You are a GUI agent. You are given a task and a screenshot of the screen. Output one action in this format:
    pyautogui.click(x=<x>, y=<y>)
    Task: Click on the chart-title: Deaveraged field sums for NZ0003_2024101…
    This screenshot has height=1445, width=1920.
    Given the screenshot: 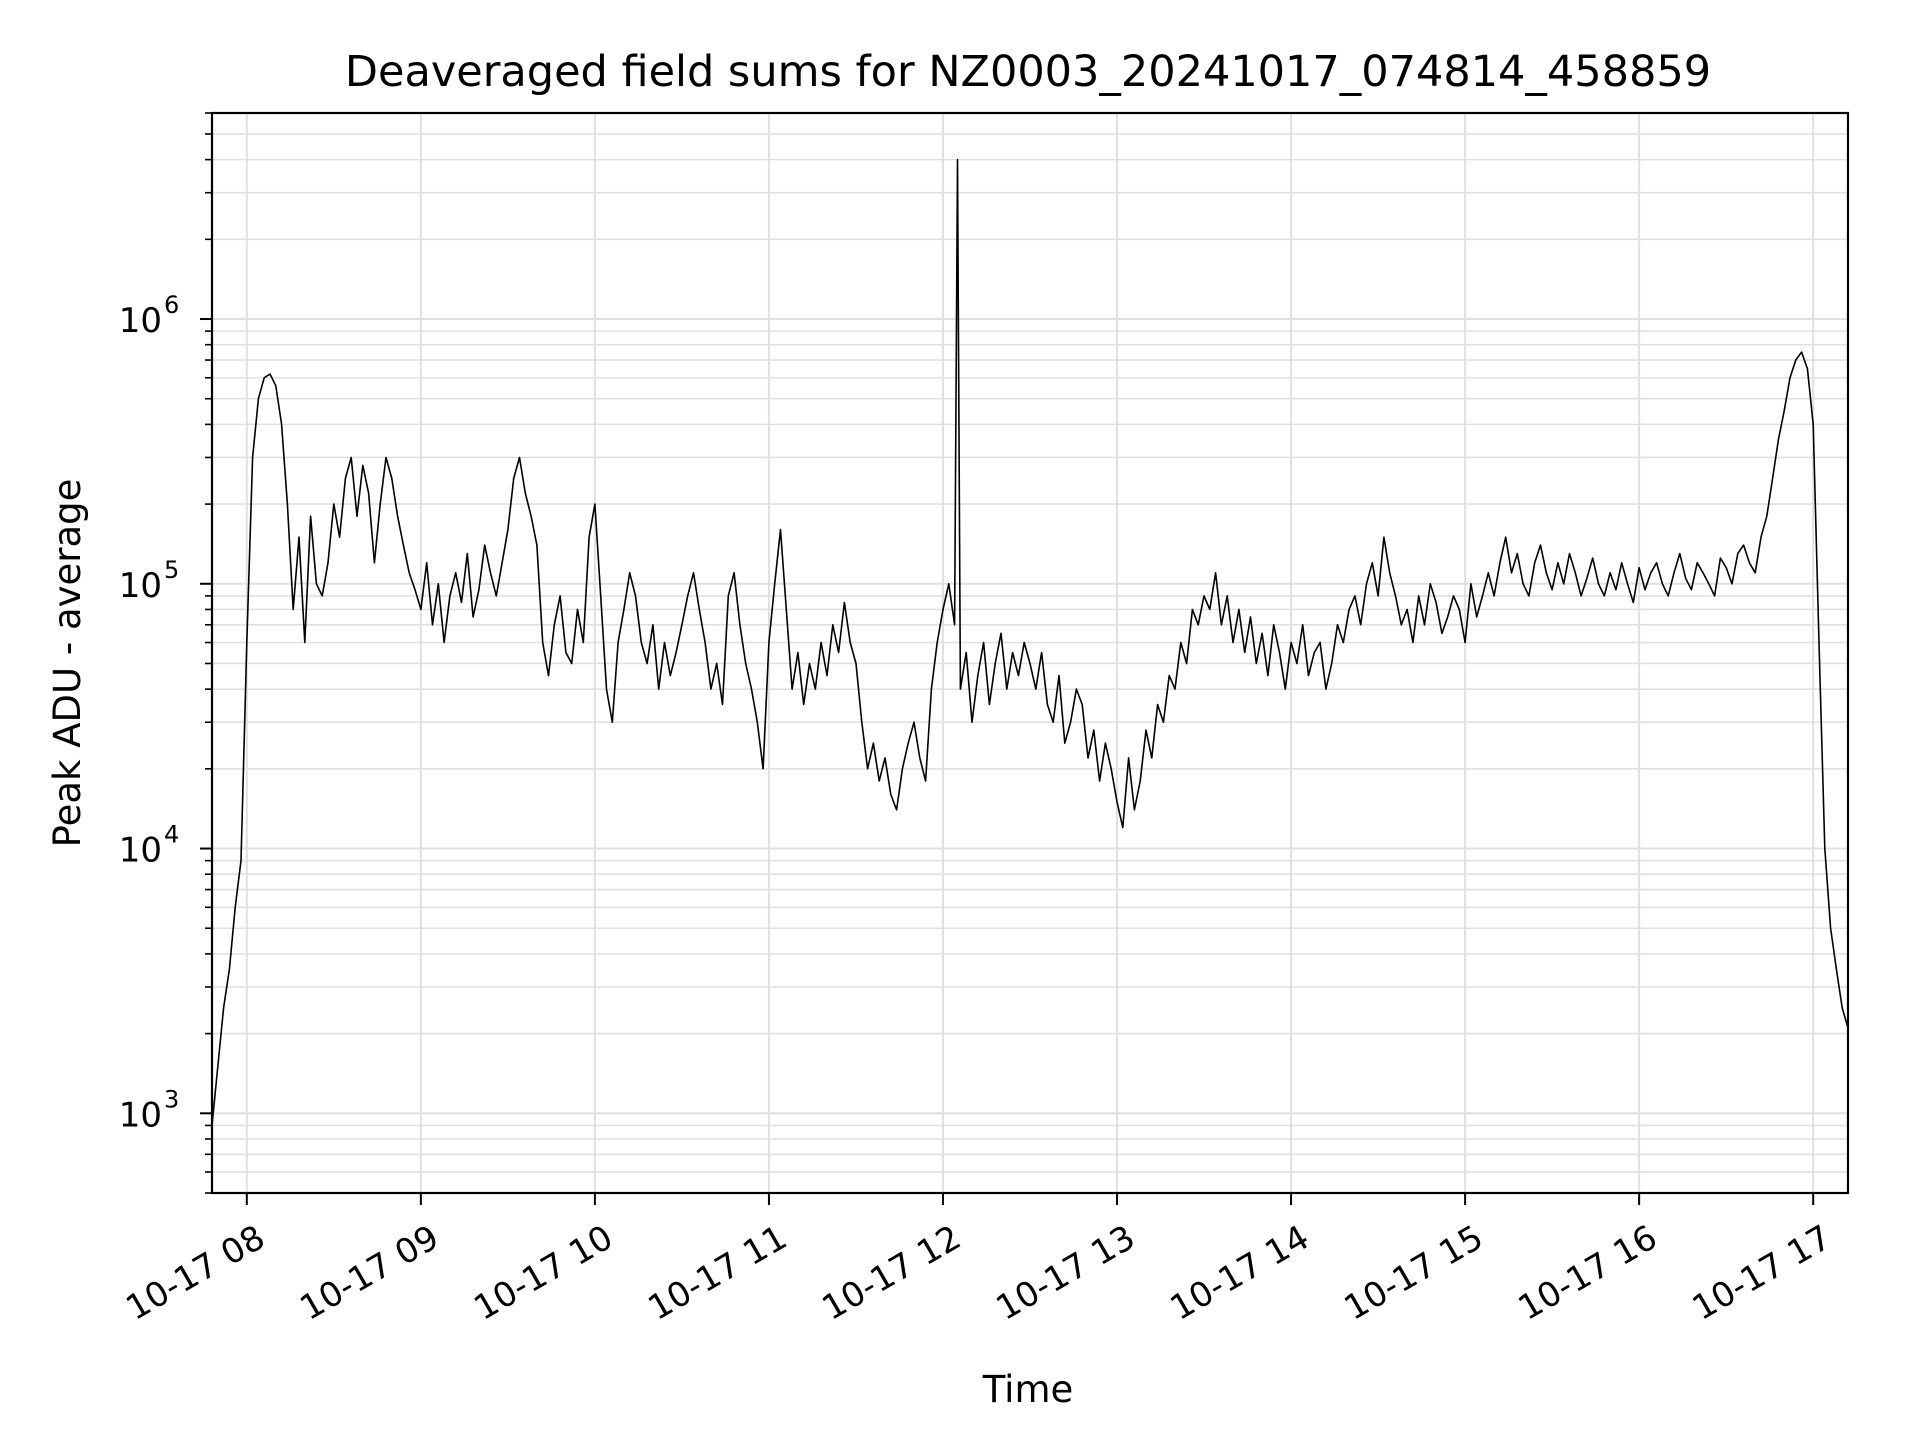 What is the action you would take?
    pyautogui.click(x=1028, y=72)
    